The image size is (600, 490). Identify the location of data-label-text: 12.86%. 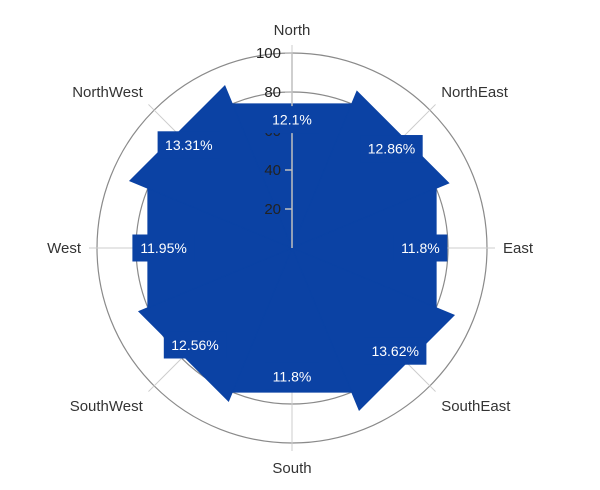
(391, 149).